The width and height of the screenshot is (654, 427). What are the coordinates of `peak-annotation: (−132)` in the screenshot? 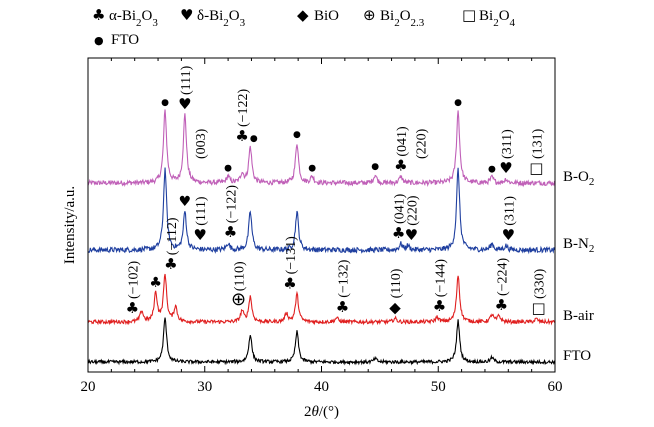 It's located at (344, 278).